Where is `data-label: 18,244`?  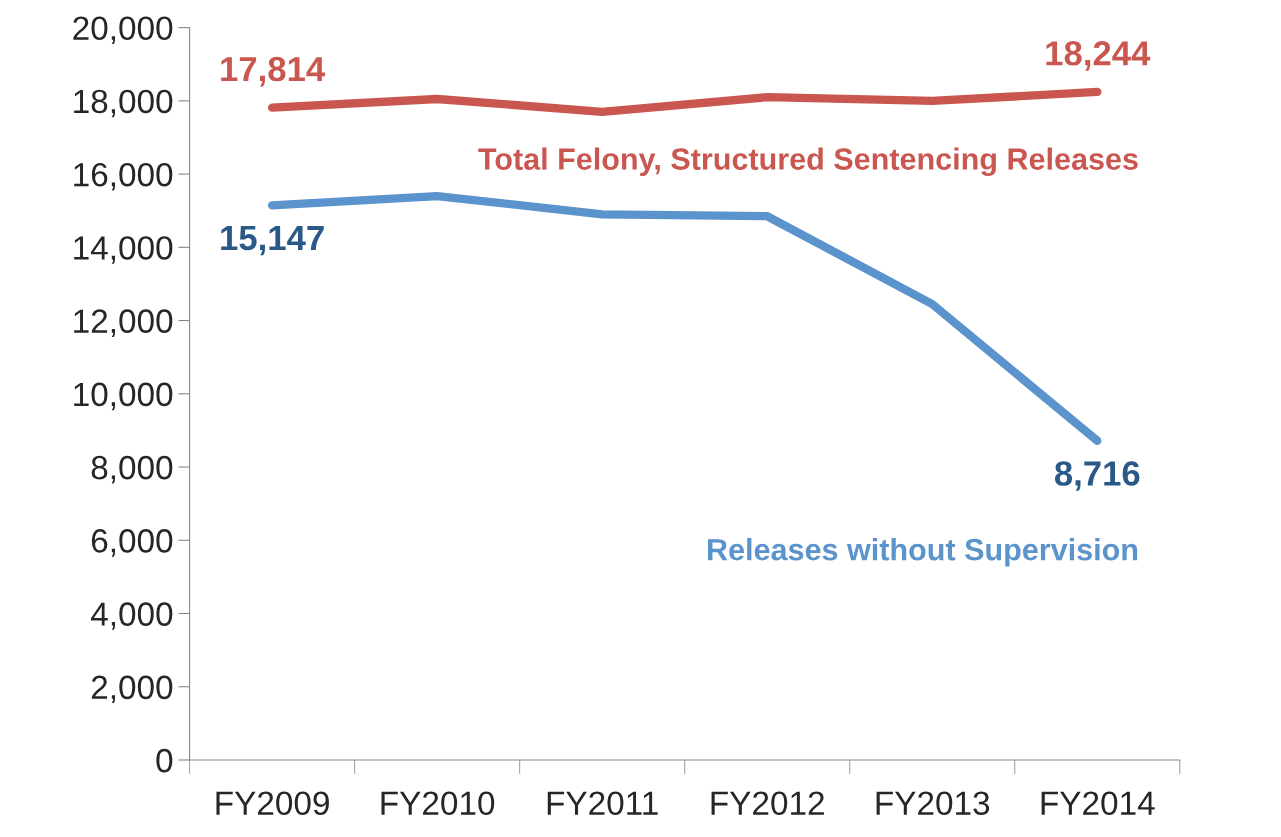
data-label: 18,244 is located at coordinates (1098, 56).